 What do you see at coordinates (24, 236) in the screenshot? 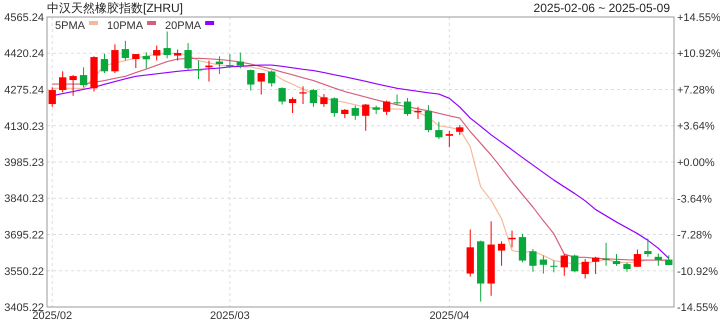
I see `y-tick-label: 3695.22` at bounding box center [24, 236].